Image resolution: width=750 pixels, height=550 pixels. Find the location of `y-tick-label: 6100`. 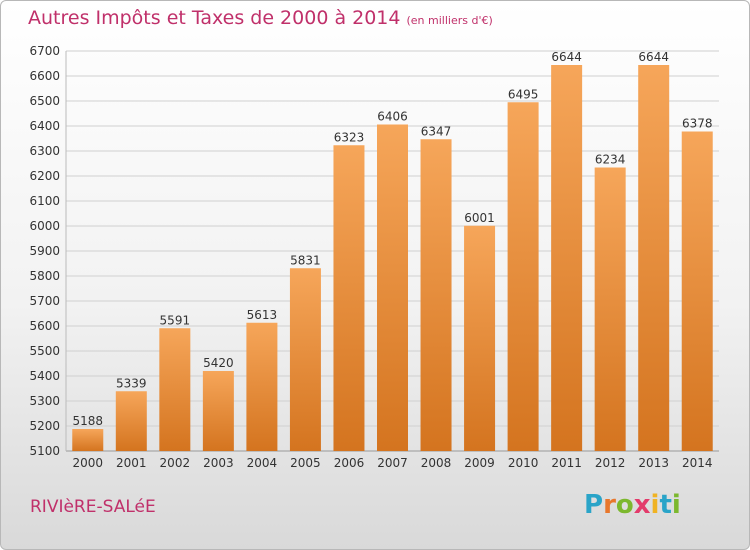

y-tick-label: 6100 is located at coordinates (44, 201).